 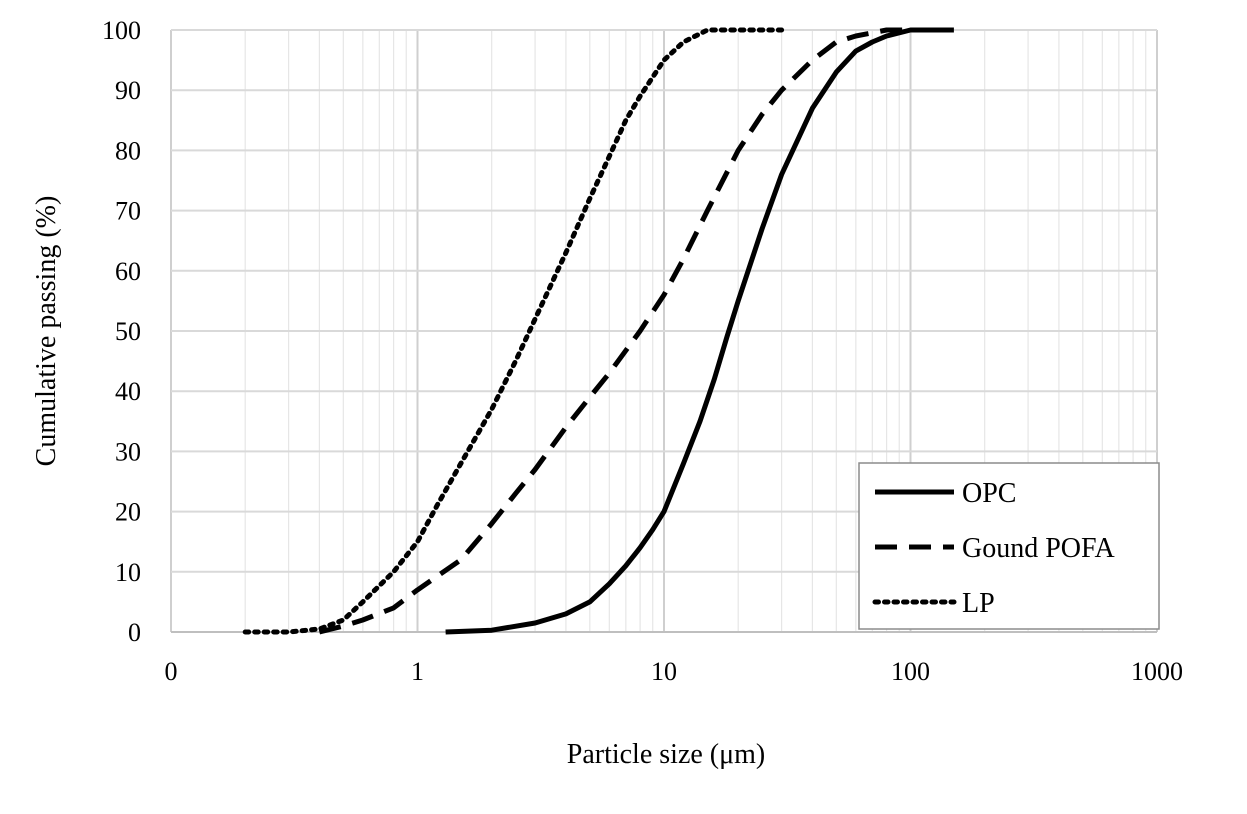 I want to click on x-tick-label: 0, so click(x=171, y=671).